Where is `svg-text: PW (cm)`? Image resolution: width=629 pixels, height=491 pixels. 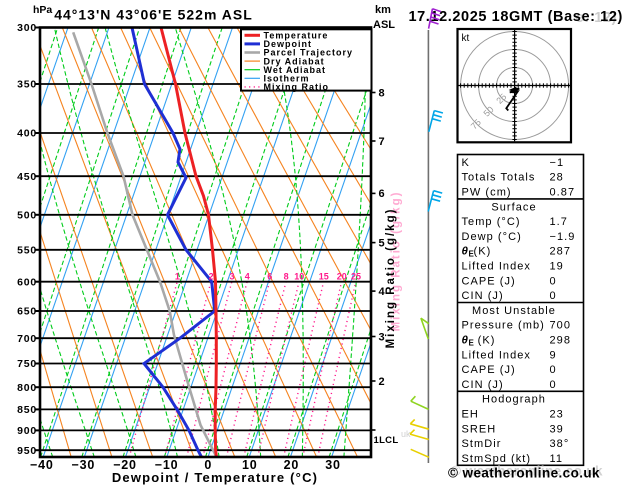
svg-text: PW (cm) is located at coordinates (487, 193).